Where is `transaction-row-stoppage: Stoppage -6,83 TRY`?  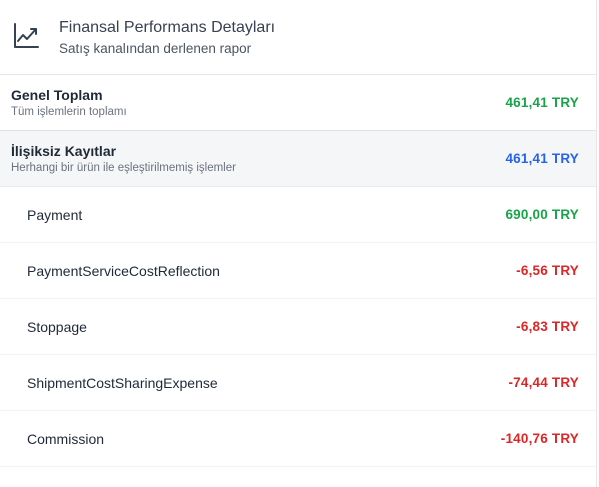 transaction-row-stoppage: Stoppage -6,83 TRY is located at coordinates (298, 327).